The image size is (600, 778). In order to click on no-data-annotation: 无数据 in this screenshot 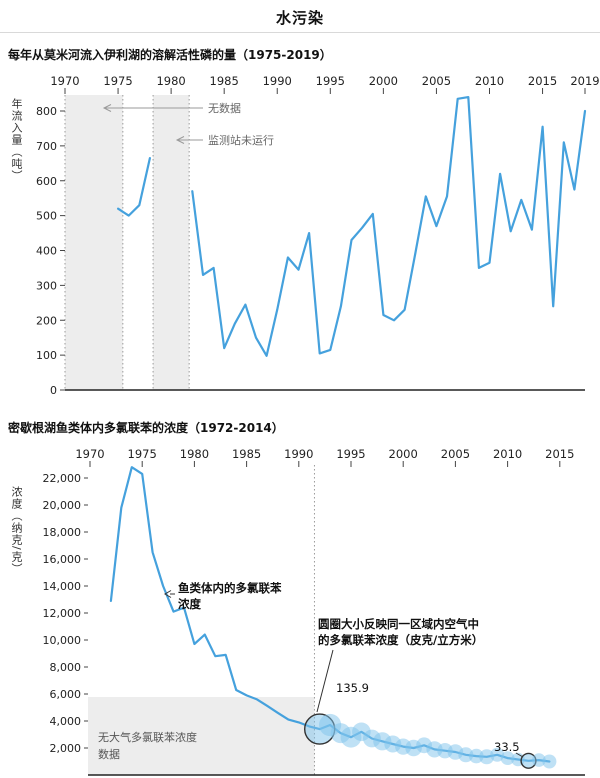, I will do `click(224, 108)`.